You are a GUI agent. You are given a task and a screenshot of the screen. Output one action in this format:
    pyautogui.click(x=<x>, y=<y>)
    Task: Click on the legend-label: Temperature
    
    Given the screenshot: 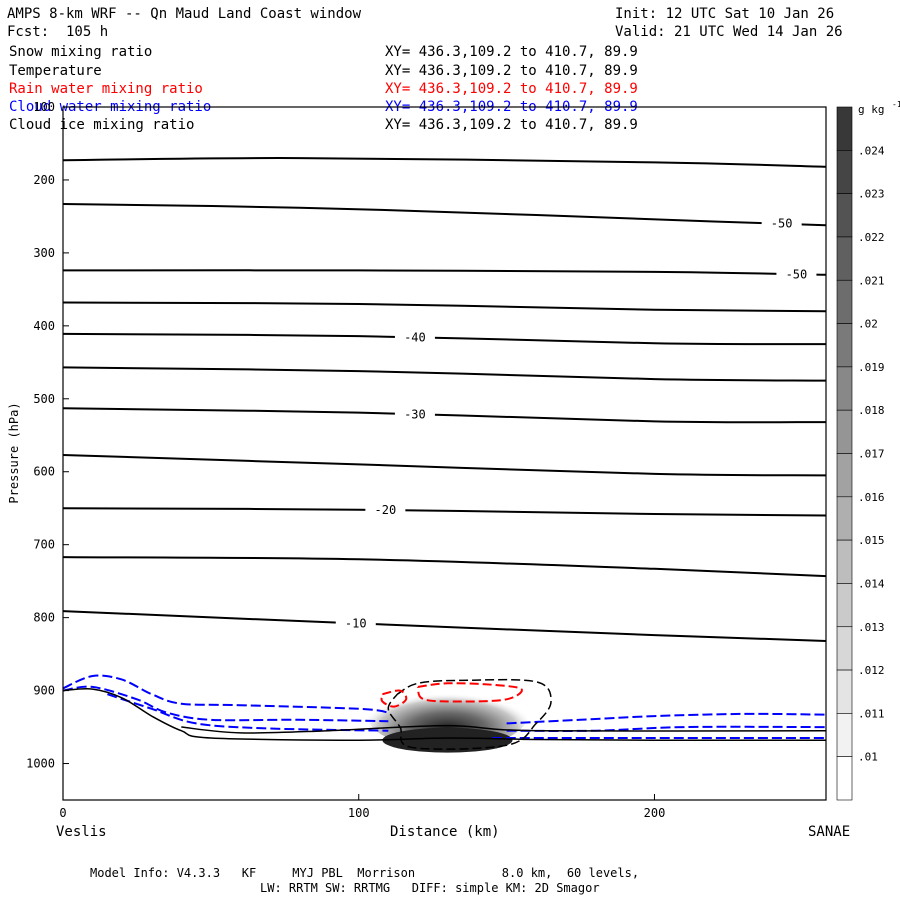 What is the action you would take?
    pyautogui.click(x=55, y=71)
    